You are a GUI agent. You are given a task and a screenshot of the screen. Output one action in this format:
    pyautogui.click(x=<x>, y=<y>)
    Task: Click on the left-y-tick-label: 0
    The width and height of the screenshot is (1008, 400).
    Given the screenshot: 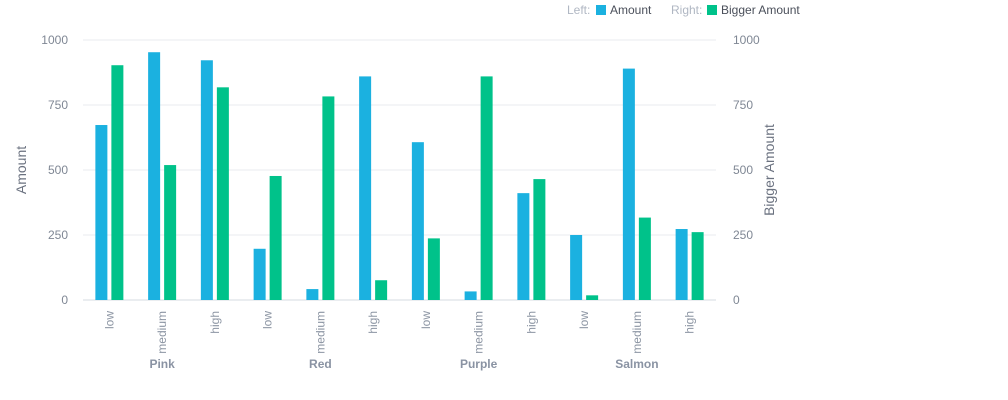 What is the action you would take?
    pyautogui.click(x=64, y=300)
    